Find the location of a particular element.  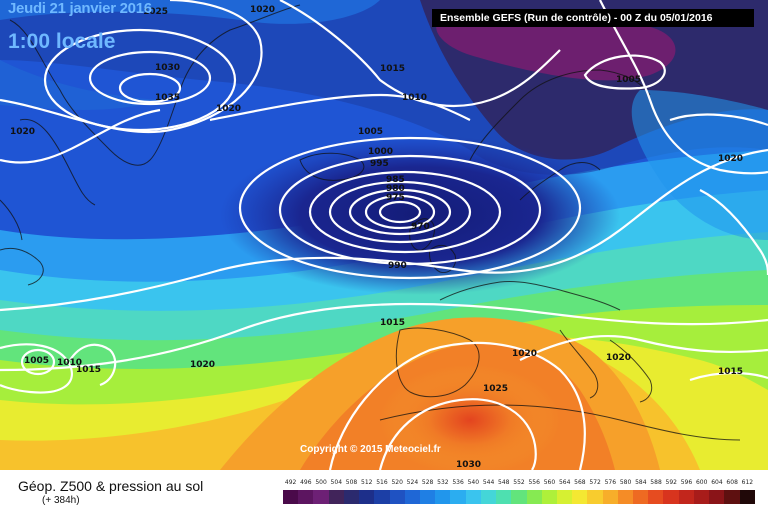

scale-tick-label: 604 is located at coordinates (717, 482).